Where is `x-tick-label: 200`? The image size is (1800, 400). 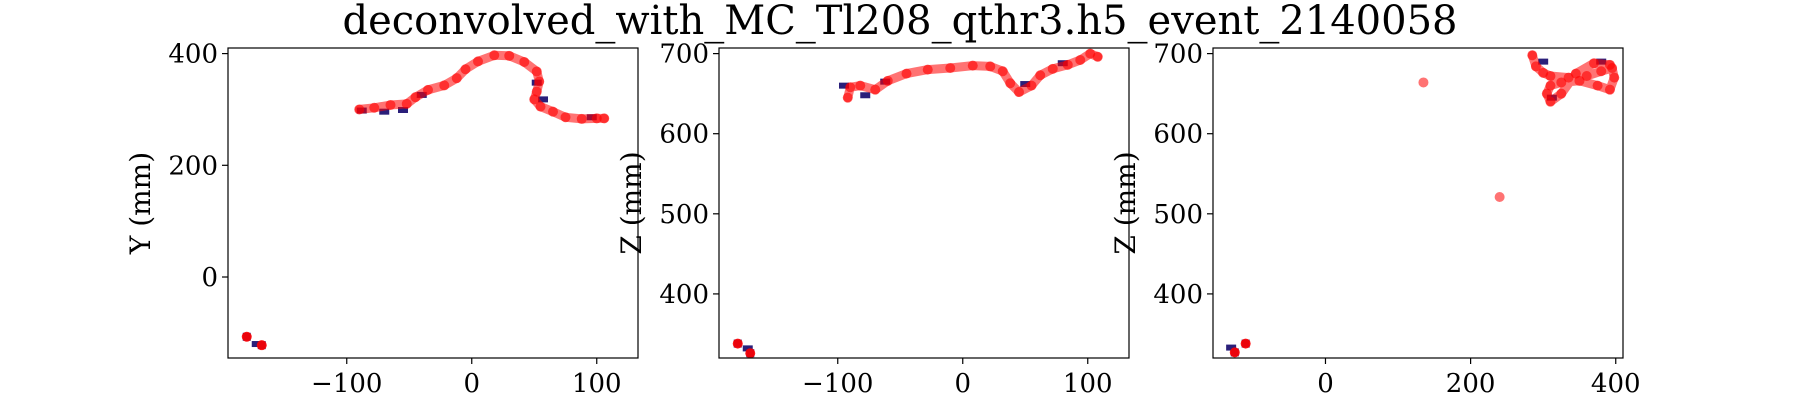
x-tick-label: 200 is located at coordinates (1471, 384).